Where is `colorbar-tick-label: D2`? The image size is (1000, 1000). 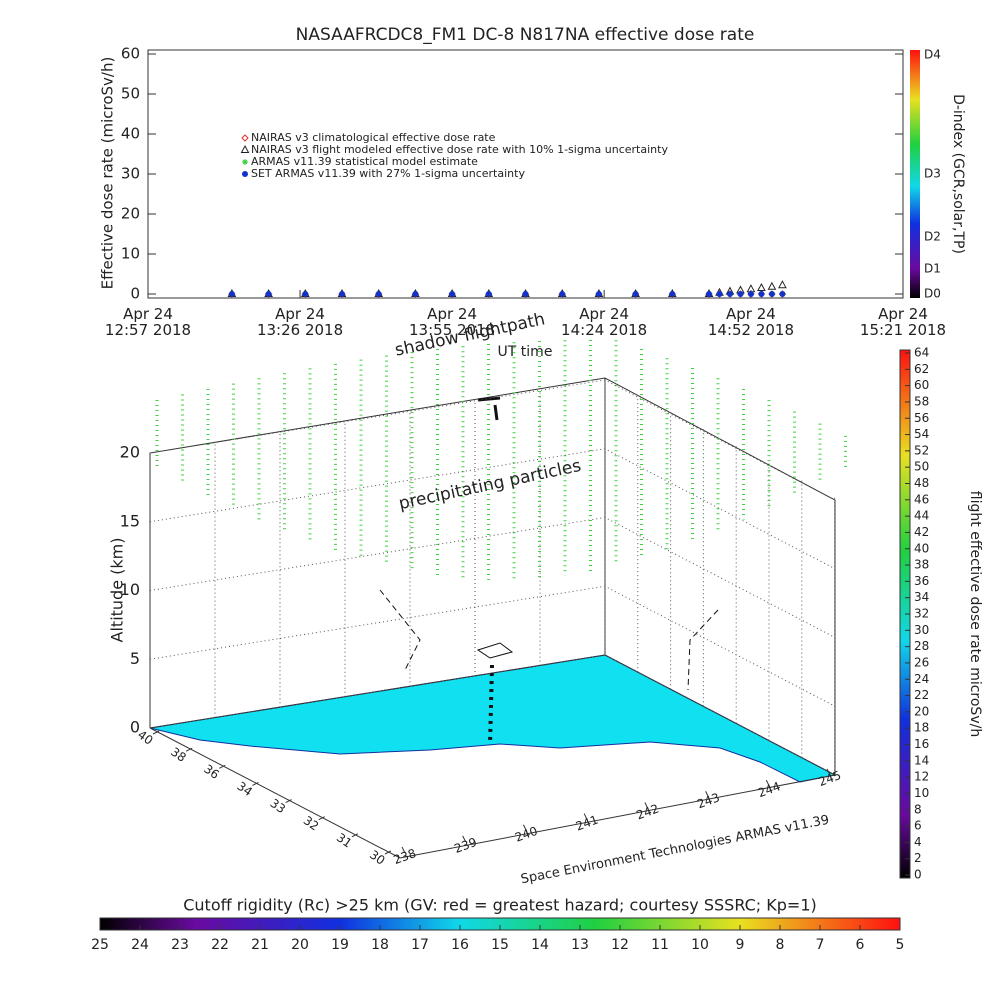
colorbar-tick-label: D2 is located at coordinates (932, 237).